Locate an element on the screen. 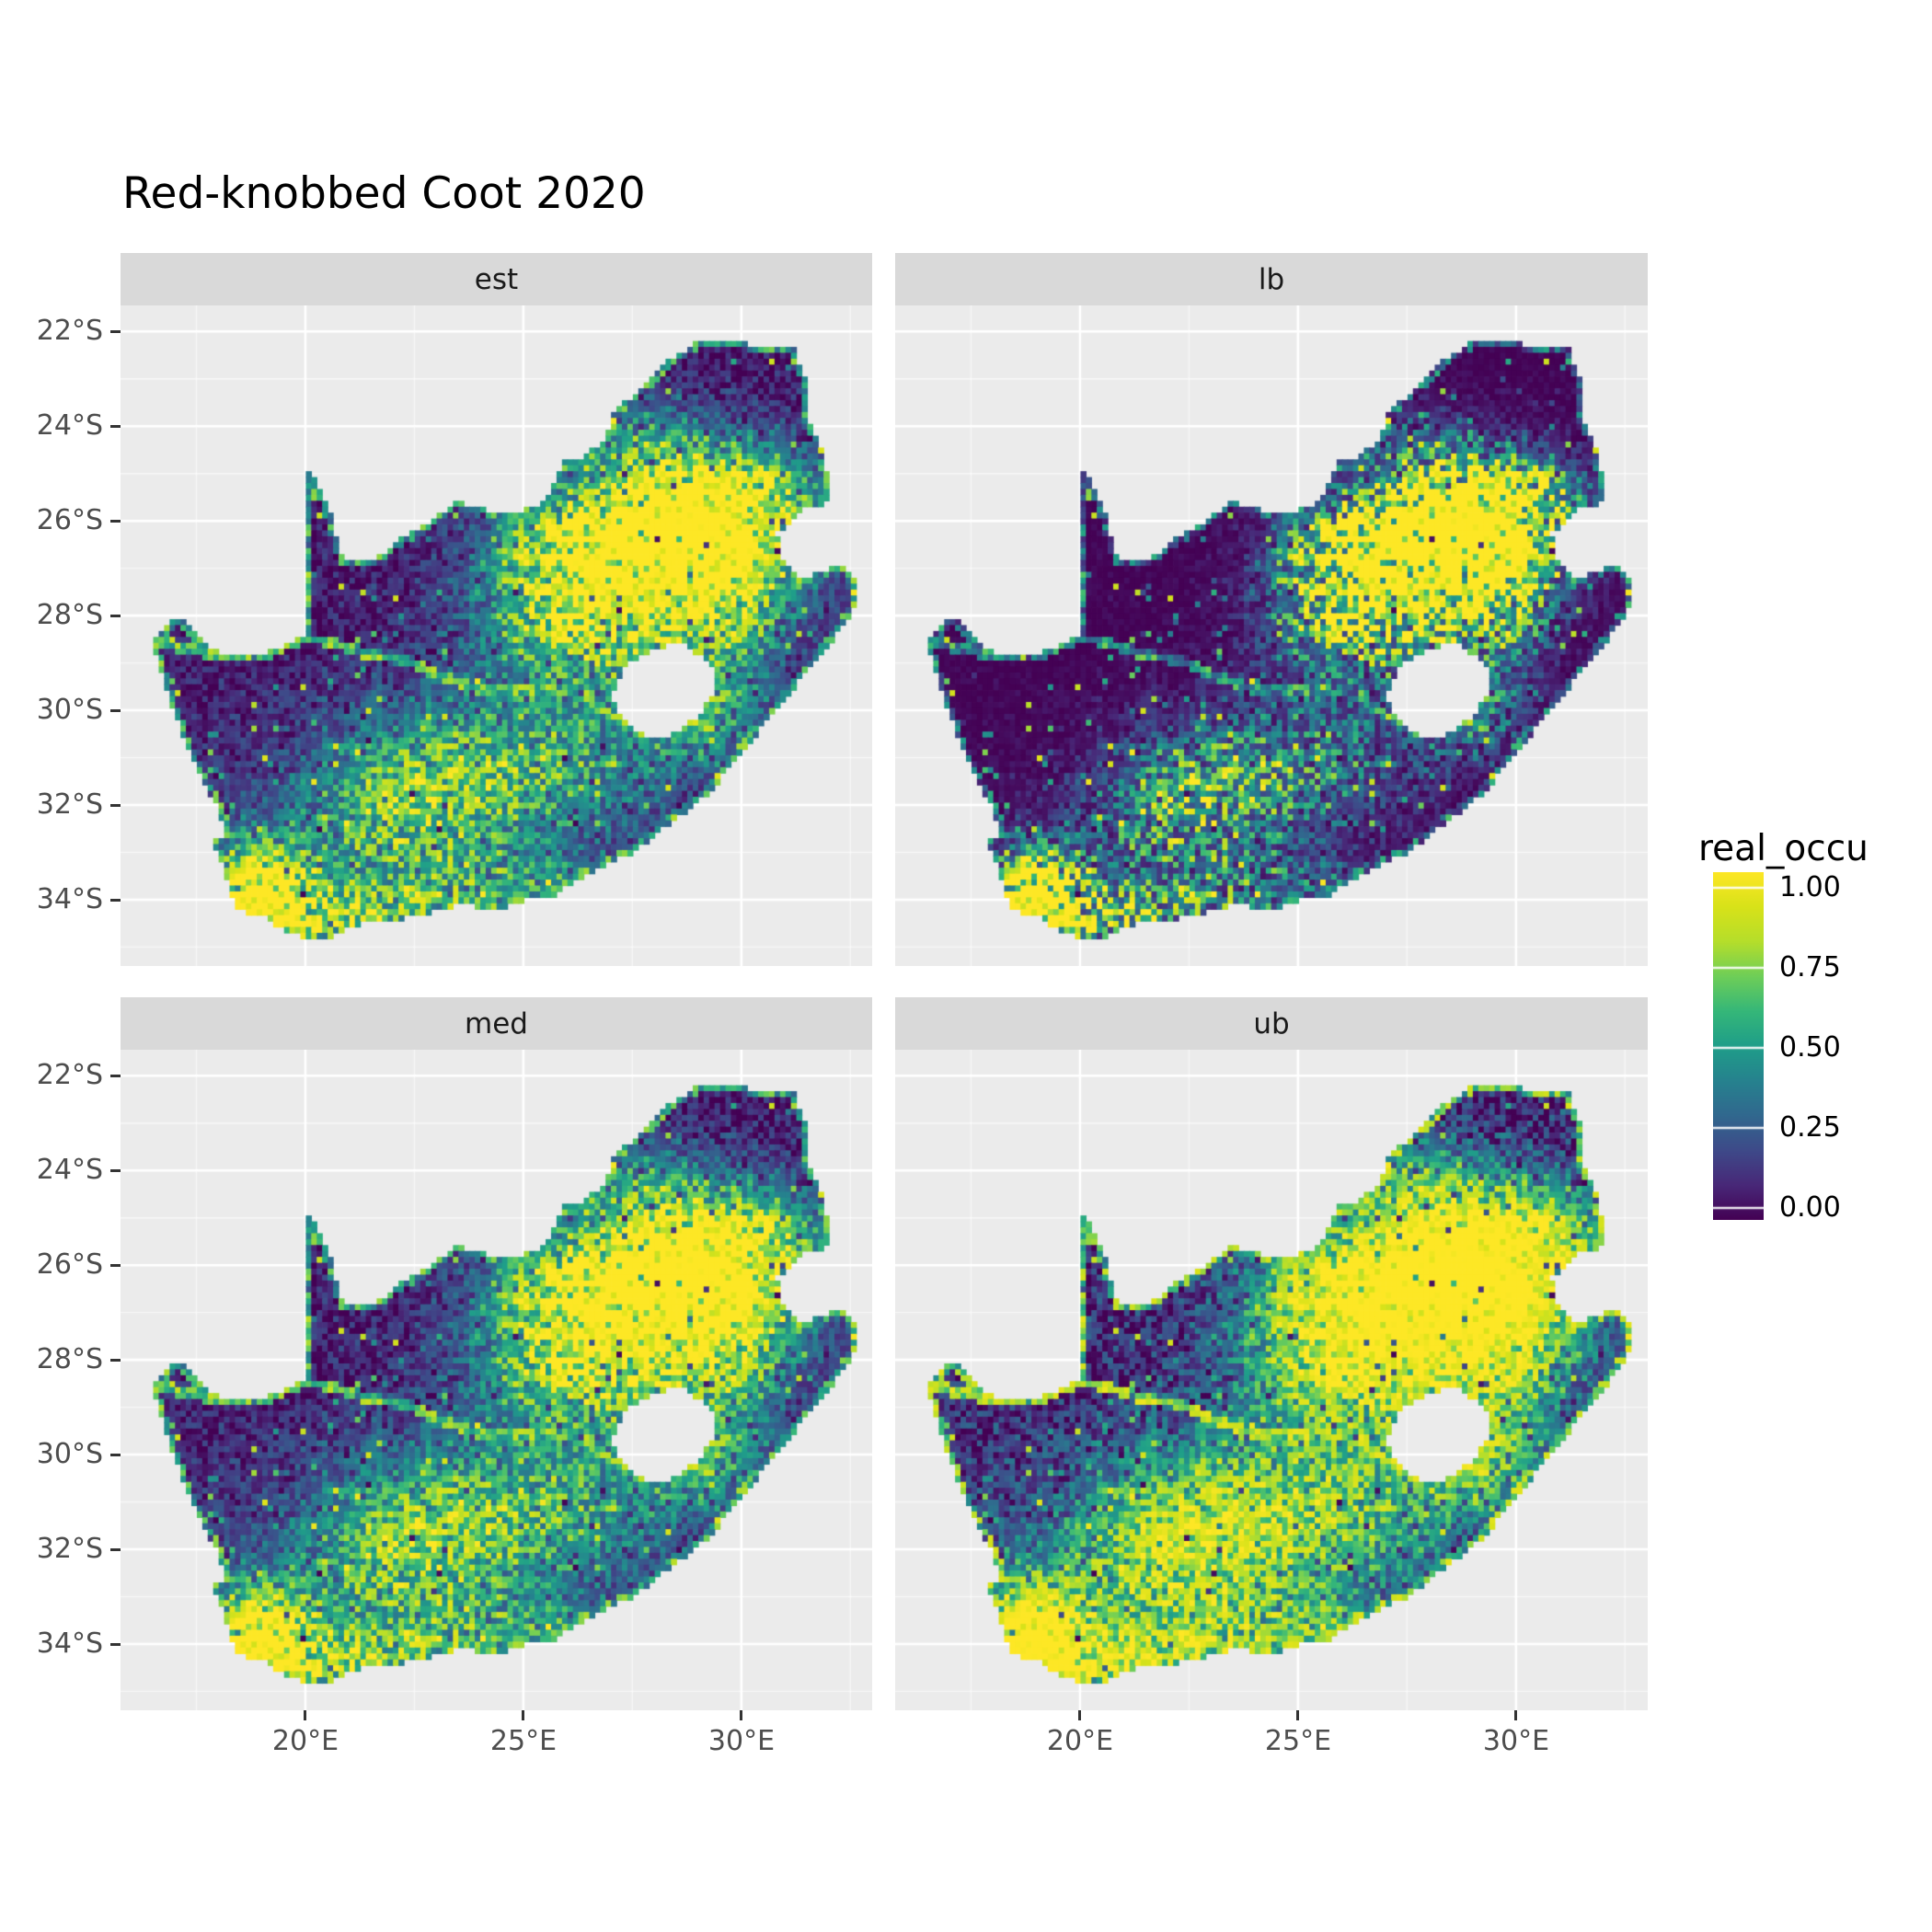  legend-label: 0.00 is located at coordinates (1810, 1207).